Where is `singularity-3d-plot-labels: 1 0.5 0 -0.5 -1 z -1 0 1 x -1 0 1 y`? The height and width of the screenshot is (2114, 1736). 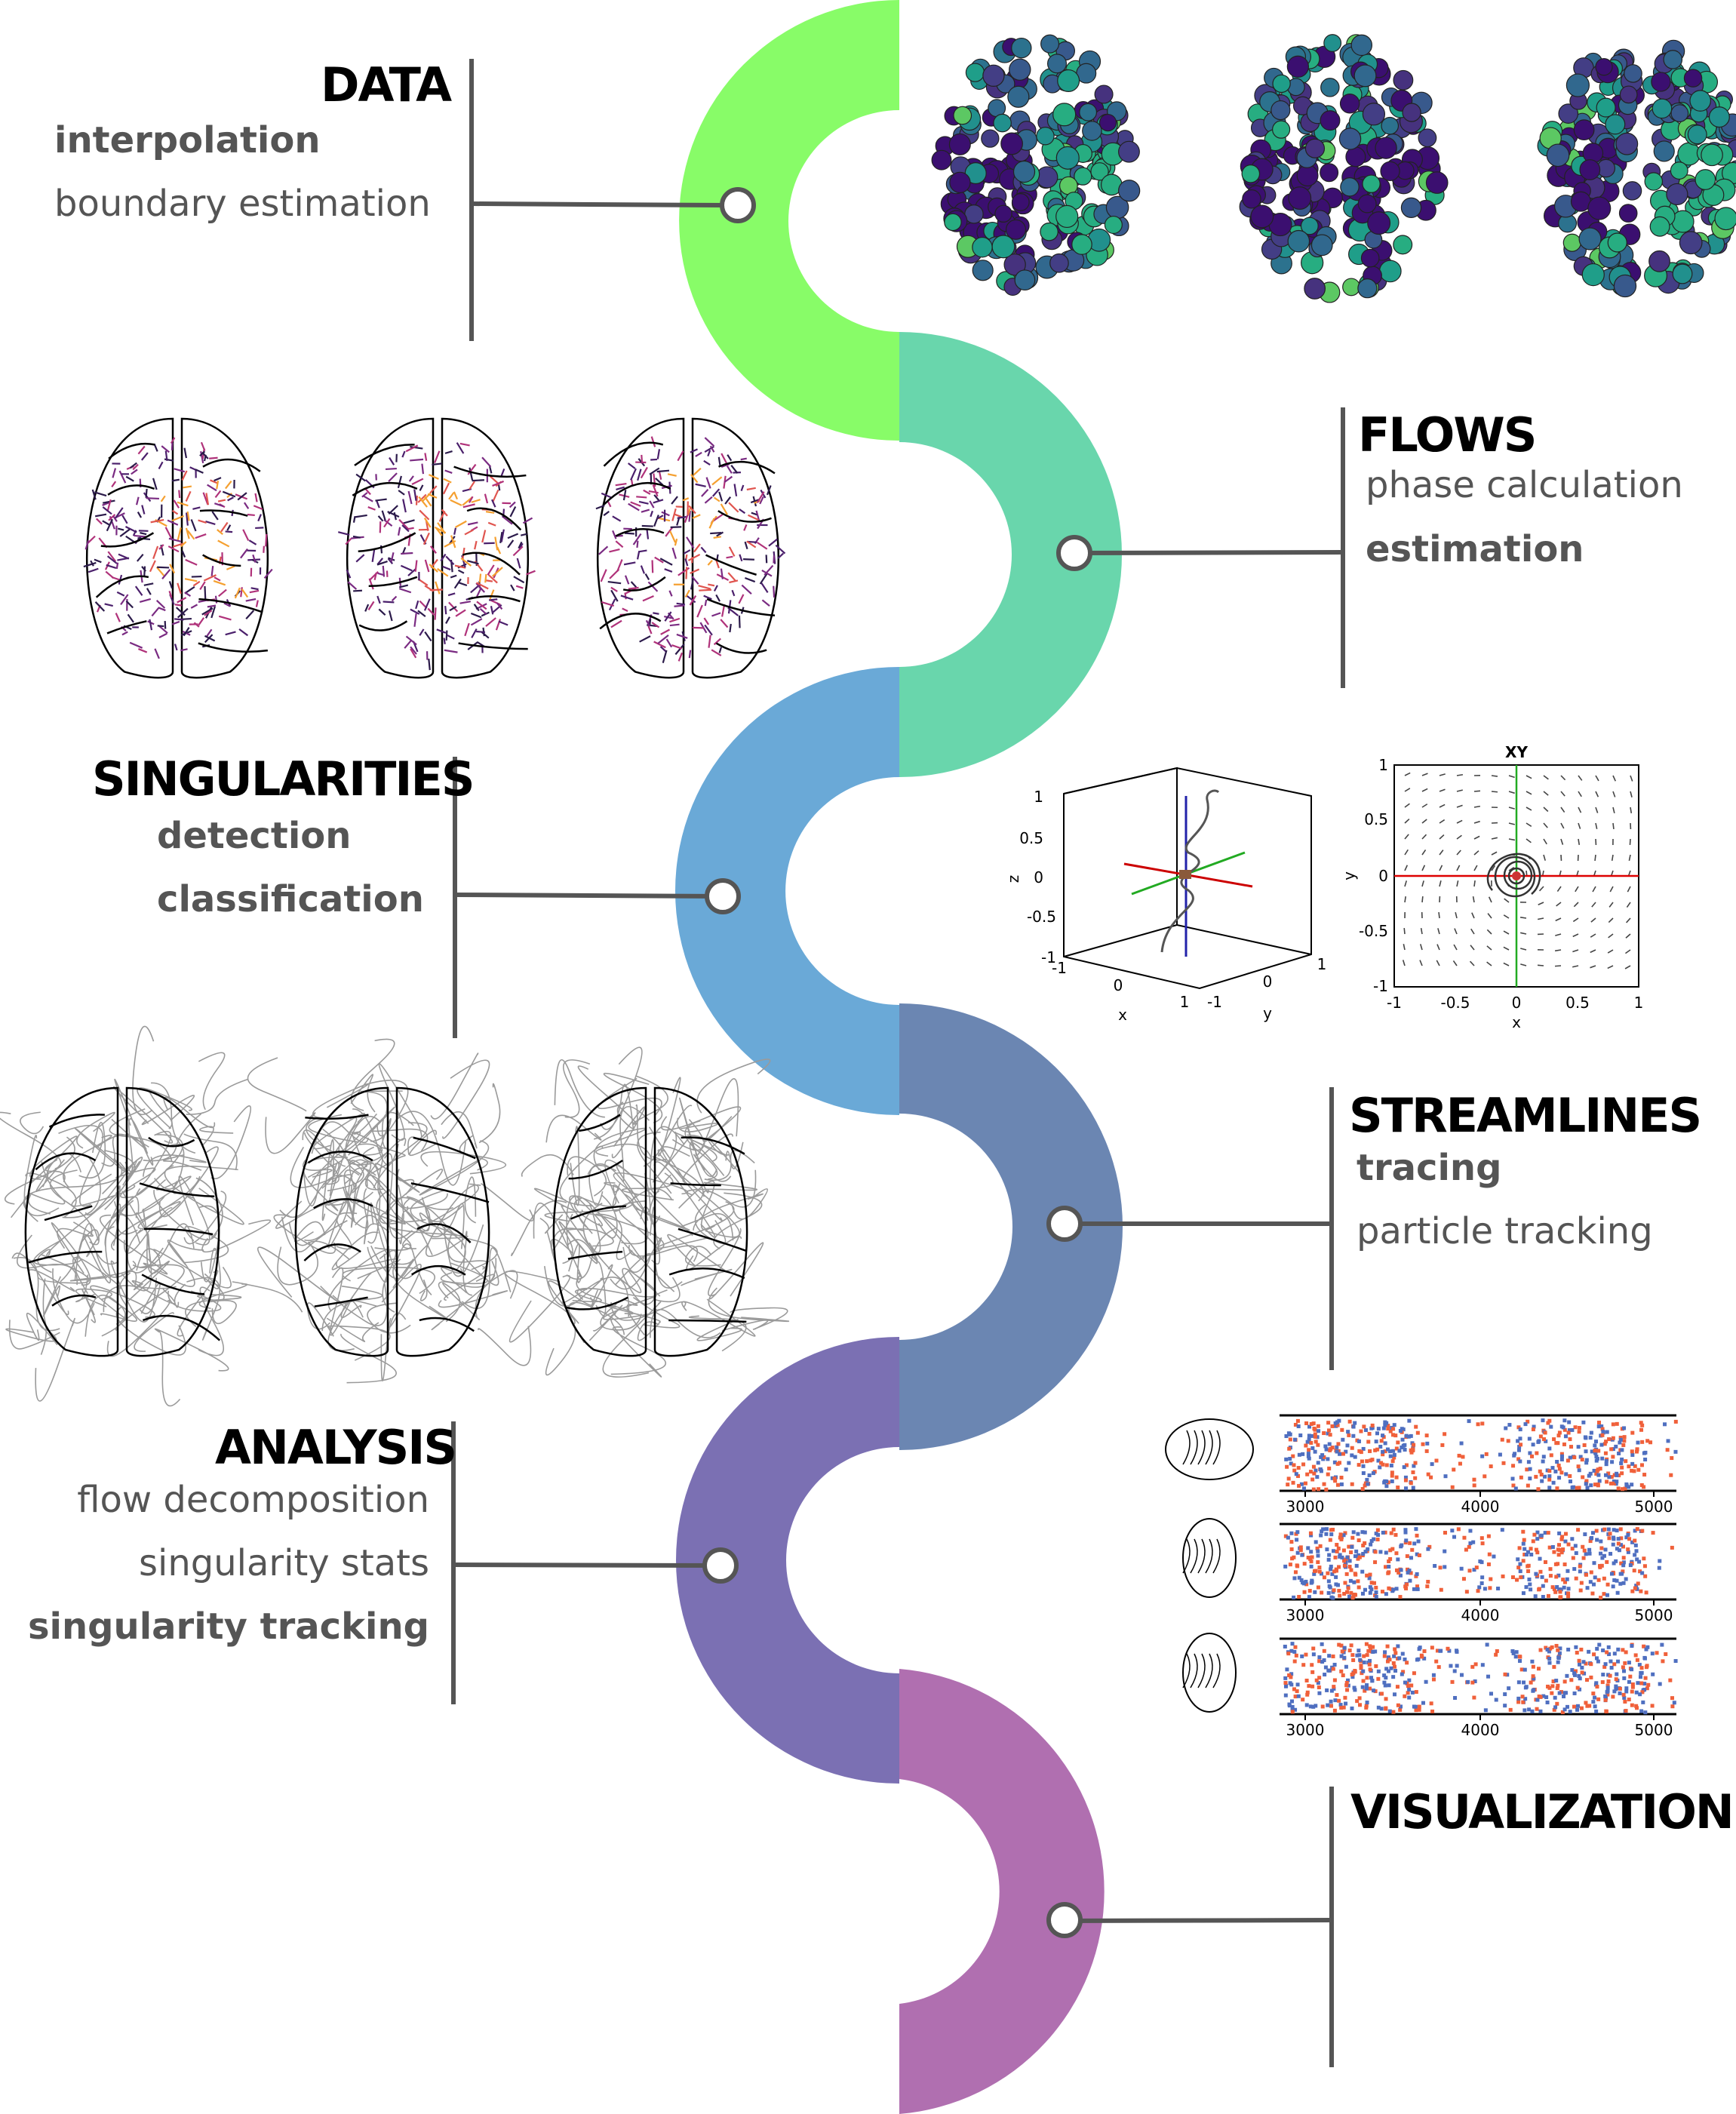
singularity-3d-plot-labels: 1 0.5 0 -0.5 -1 z -1 0 1 x -1 0 1 y is located at coordinates (1165, 906).